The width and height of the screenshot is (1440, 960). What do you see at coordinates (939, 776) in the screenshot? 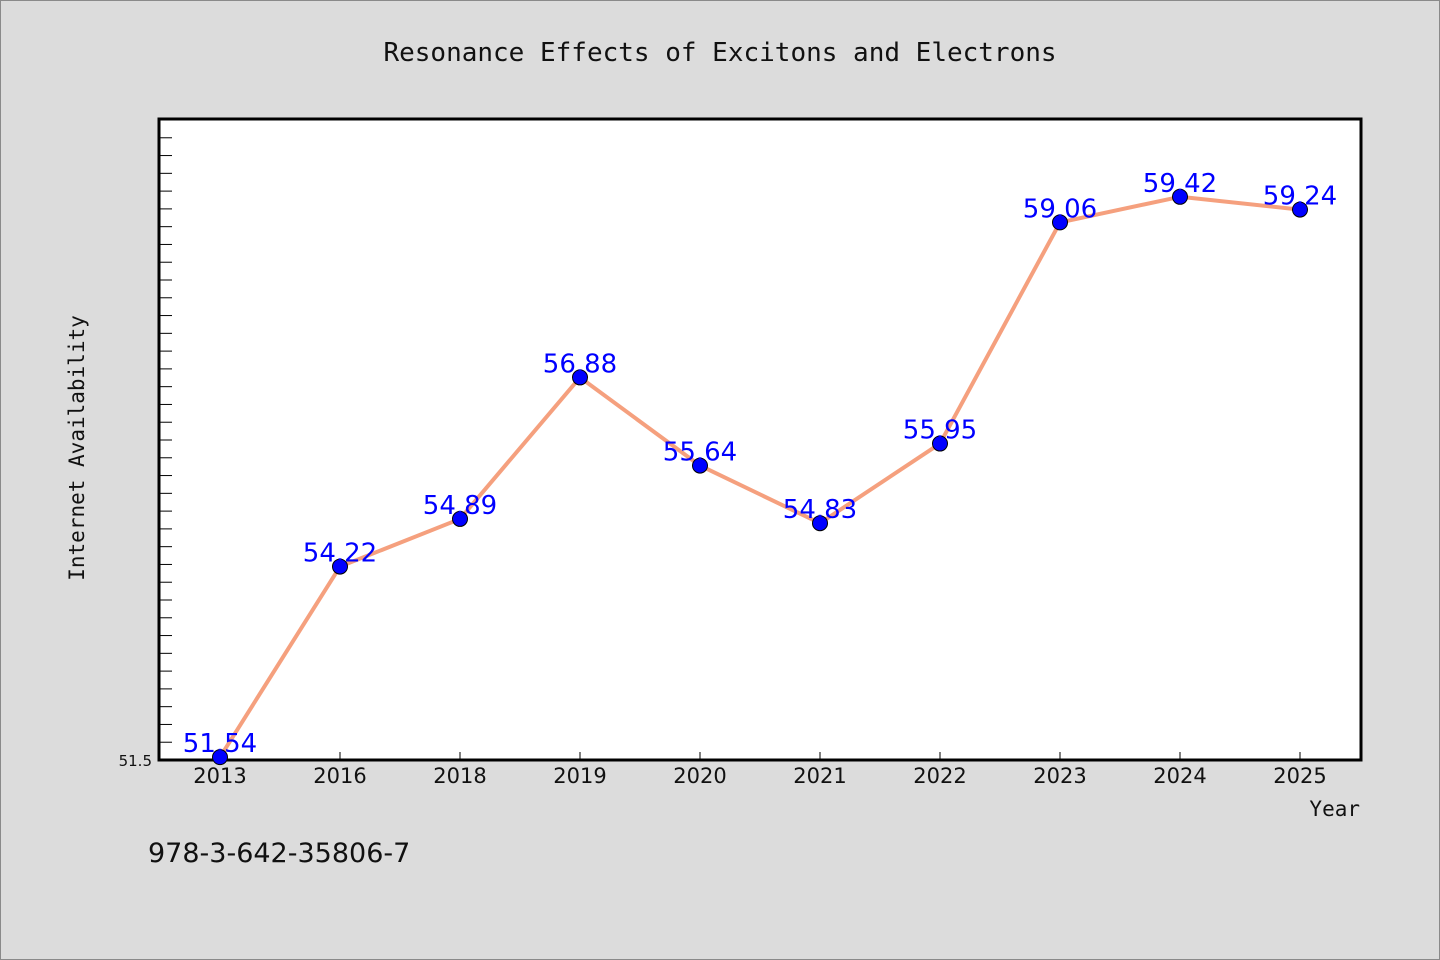
I see `x-tick-label: 2022` at bounding box center [939, 776].